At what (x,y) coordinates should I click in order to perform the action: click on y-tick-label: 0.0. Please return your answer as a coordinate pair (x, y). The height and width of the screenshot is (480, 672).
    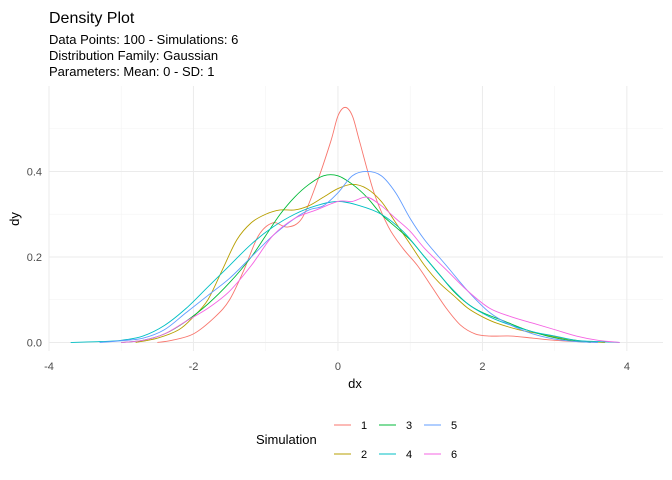
    Looking at the image, I should click on (34, 343).